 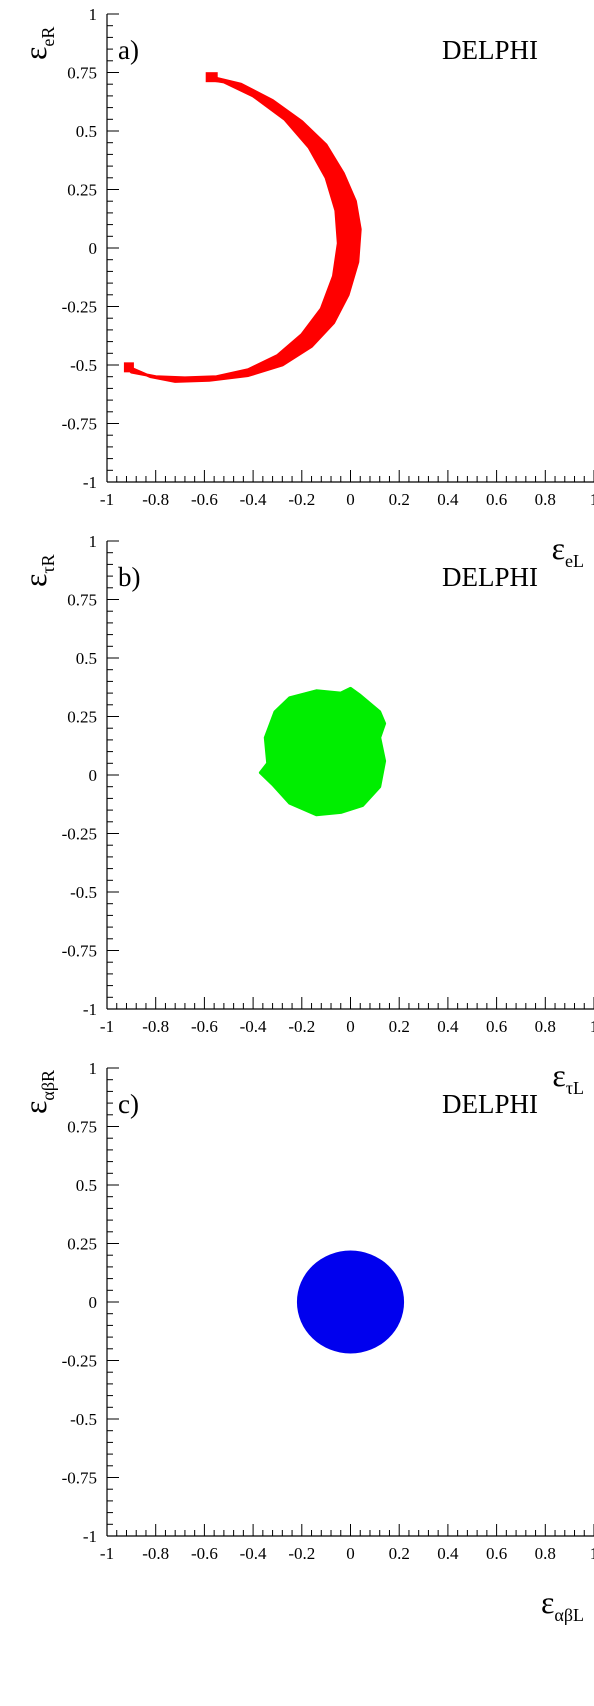 What do you see at coordinates (129, 577) in the screenshot?
I see `panel-label: b)` at bounding box center [129, 577].